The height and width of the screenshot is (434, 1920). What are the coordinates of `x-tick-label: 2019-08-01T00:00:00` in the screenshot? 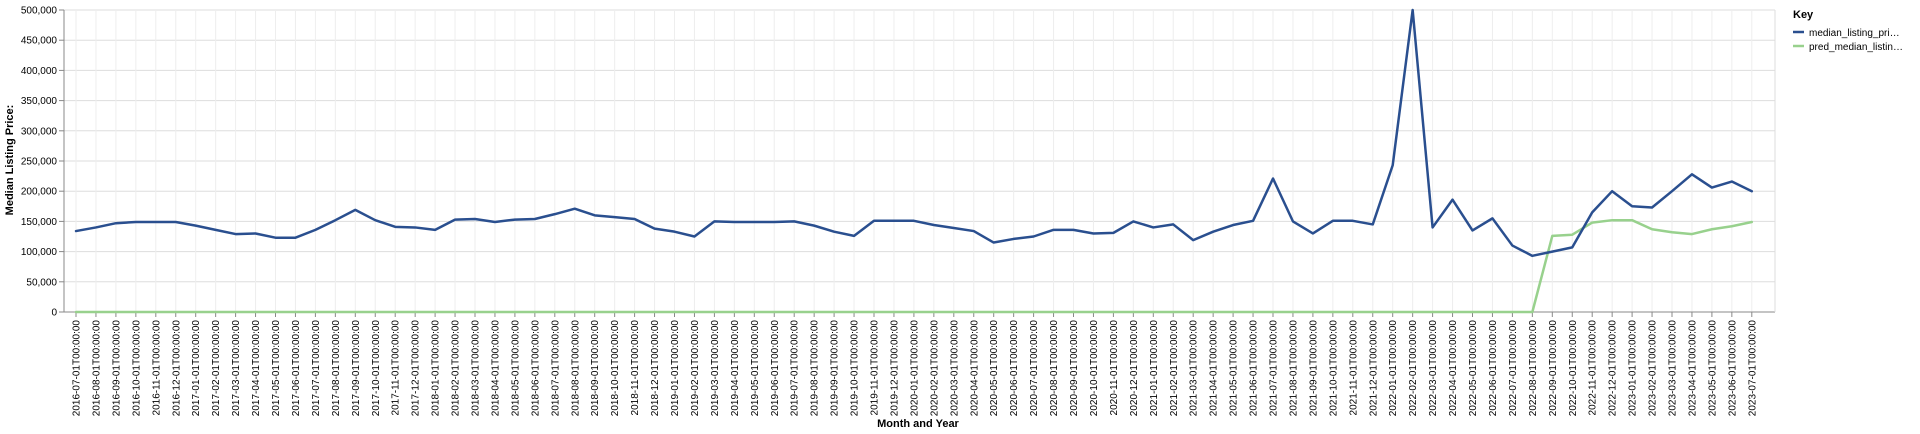 It's located at (815, 368).